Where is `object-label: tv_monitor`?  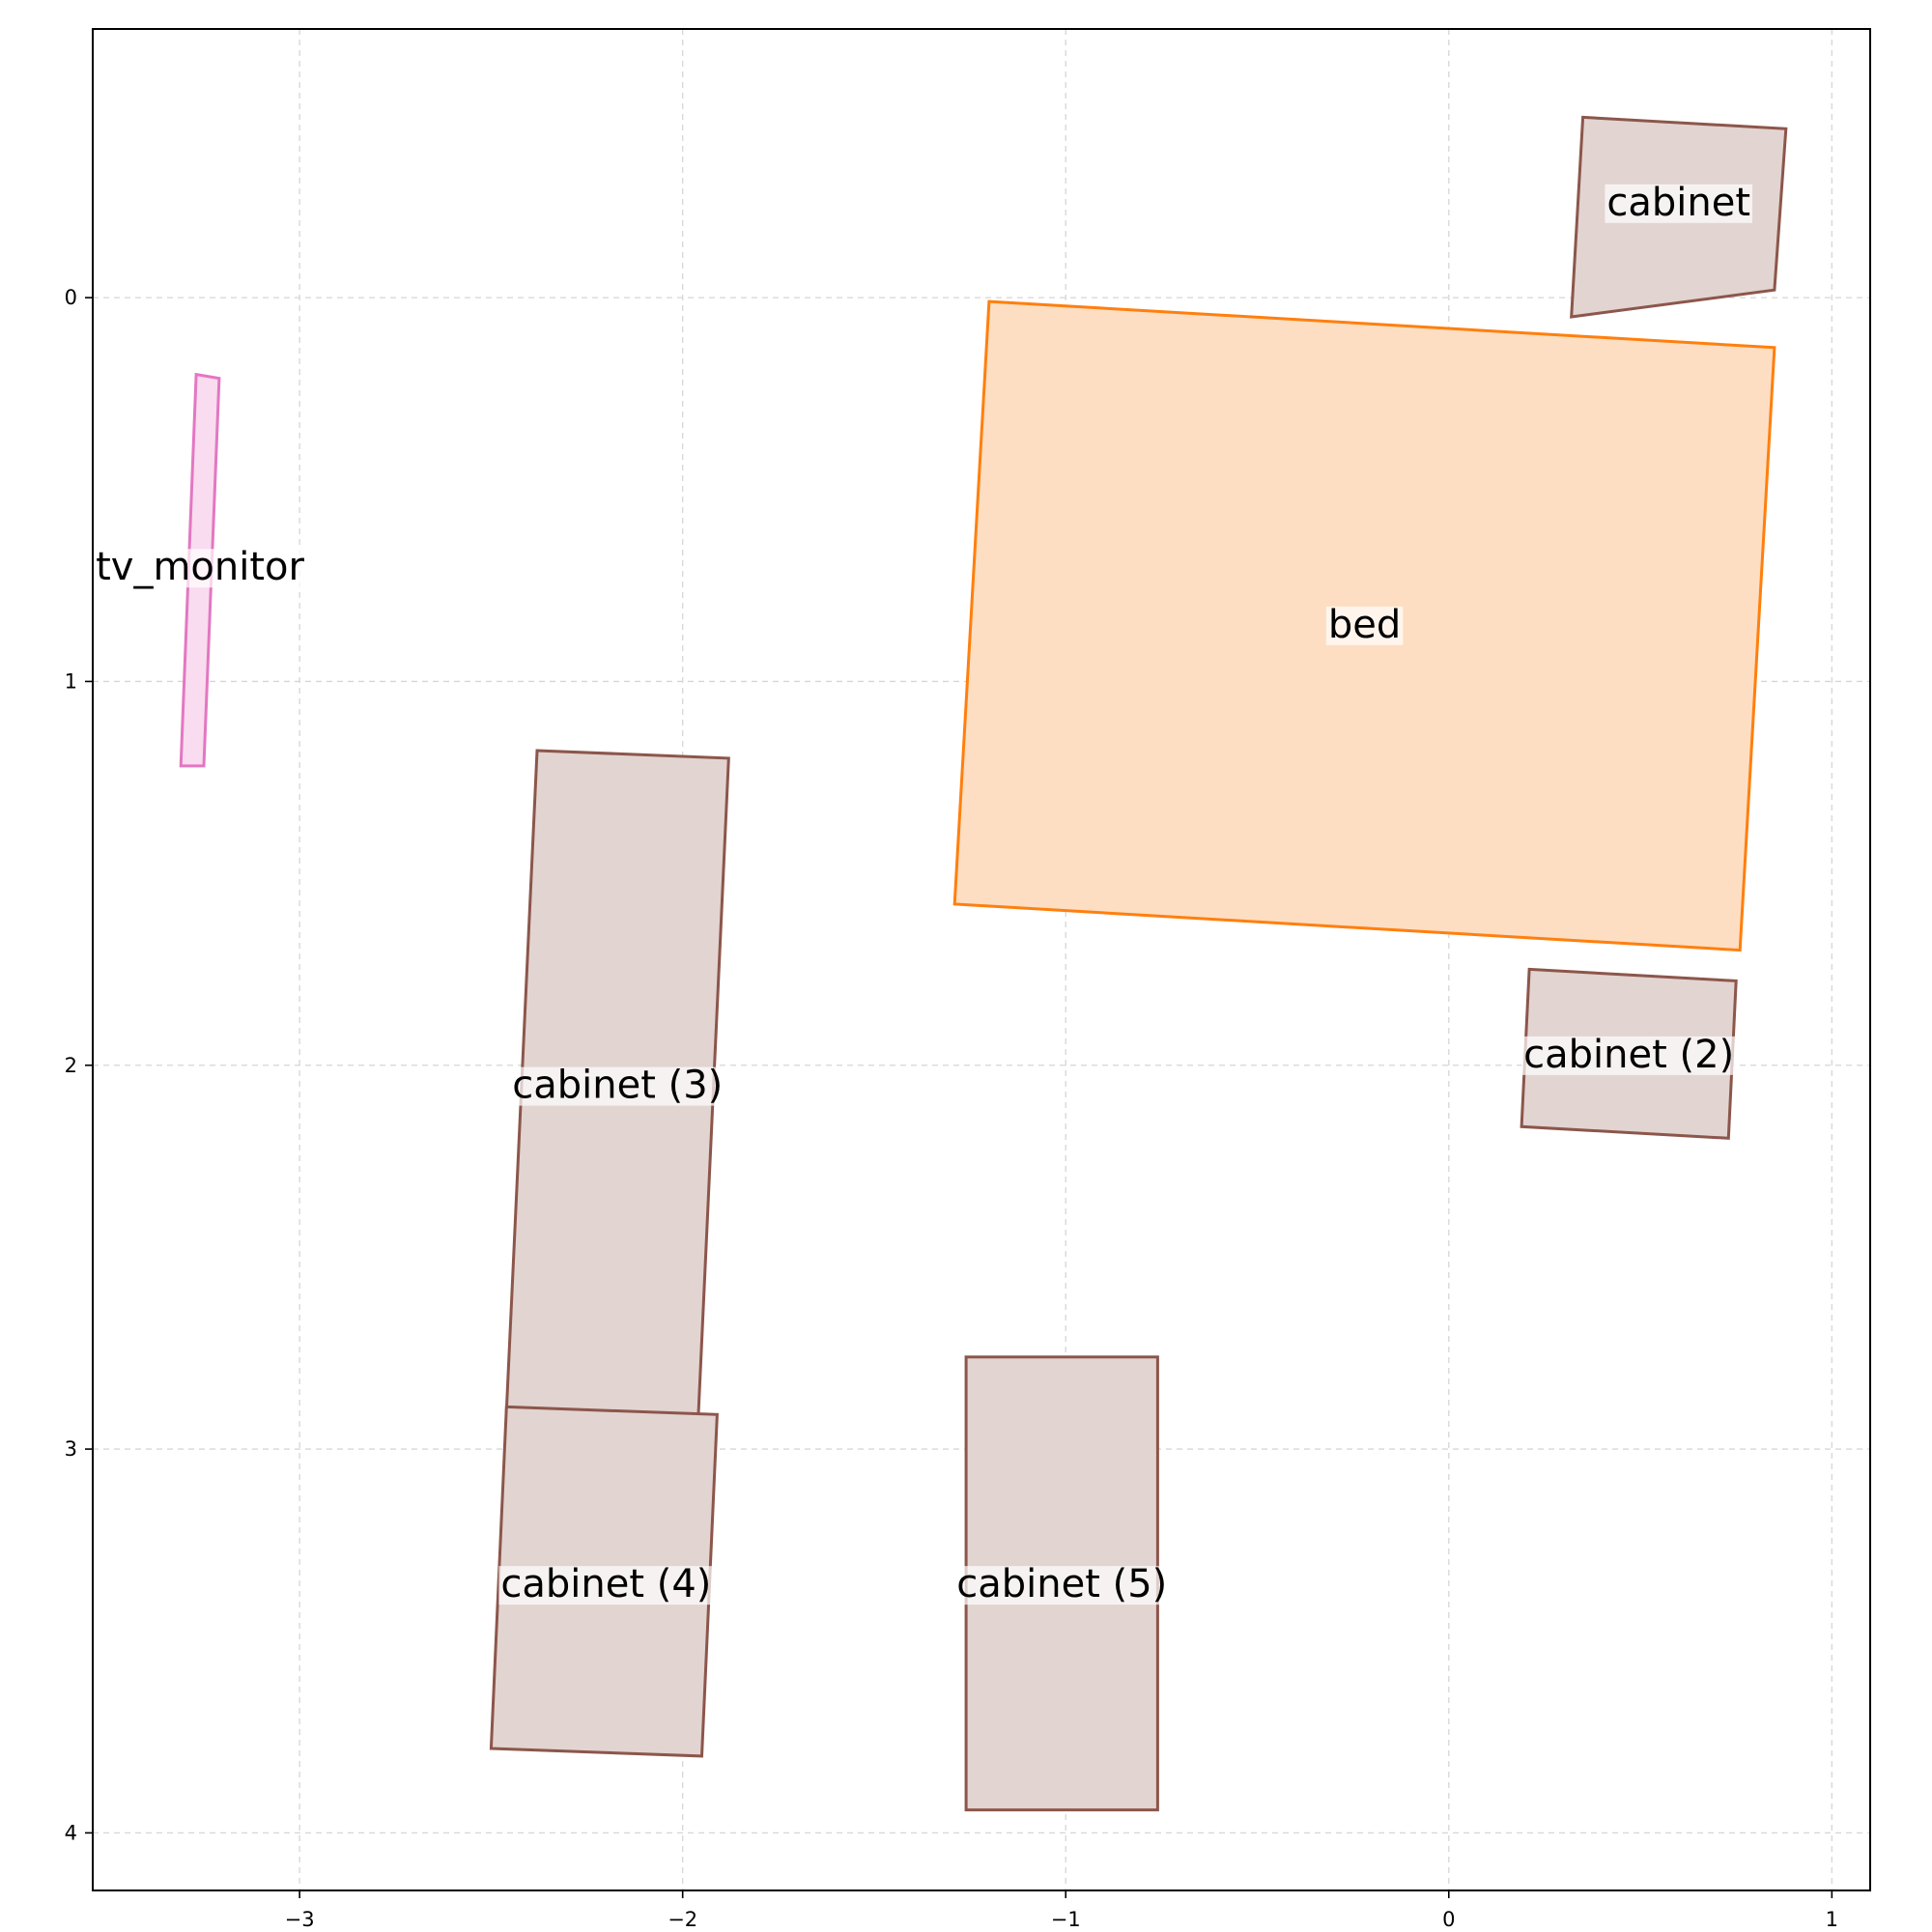 object-label: tv_monitor is located at coordinates (200, 567).